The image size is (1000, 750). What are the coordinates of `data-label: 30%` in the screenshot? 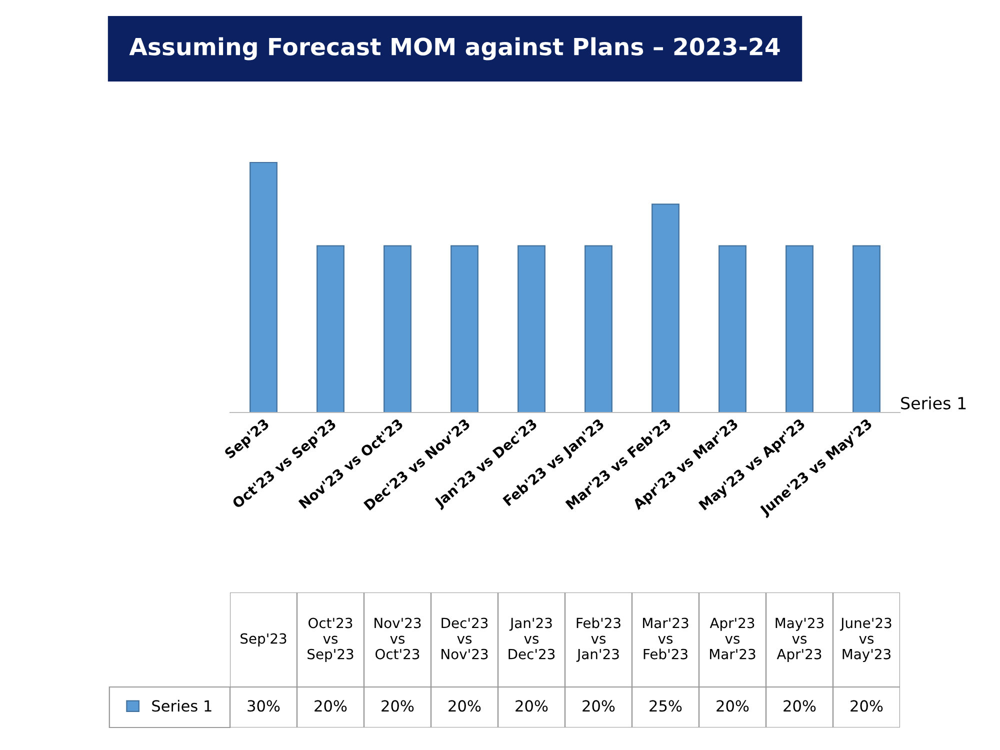 It's located at (264, 706).